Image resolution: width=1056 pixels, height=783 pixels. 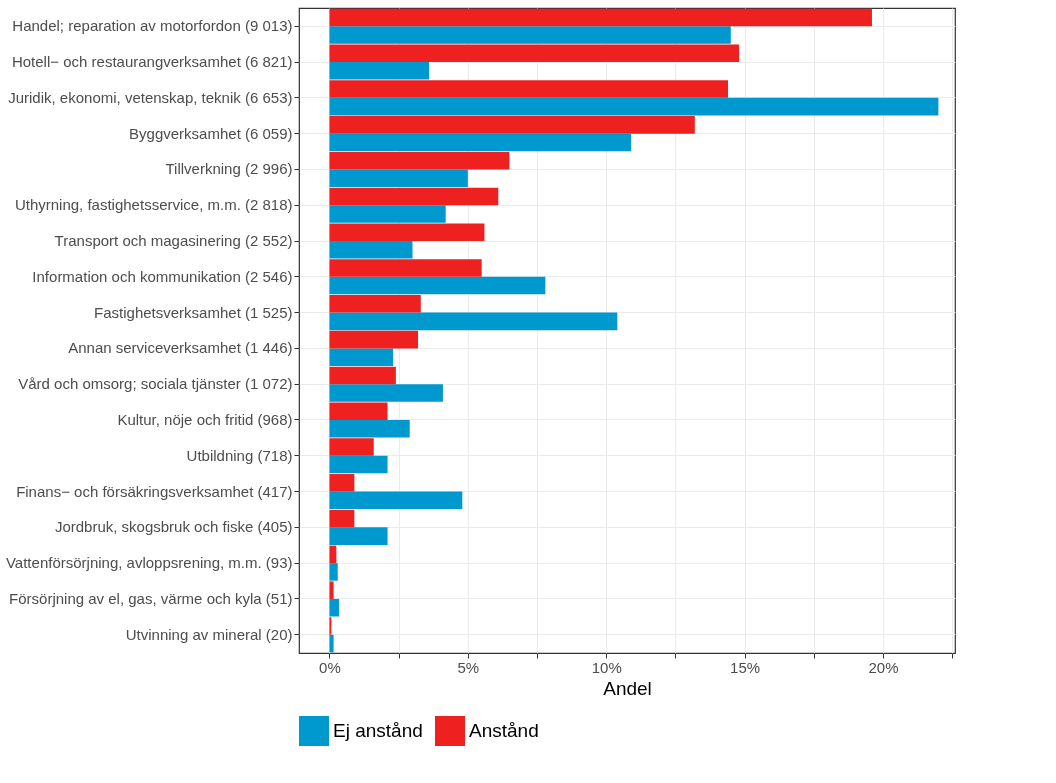 What do you see at coordinates (627, 688) in the screenshot?
I see `x-axis-title: Andel` at bounding box center [627, 688].